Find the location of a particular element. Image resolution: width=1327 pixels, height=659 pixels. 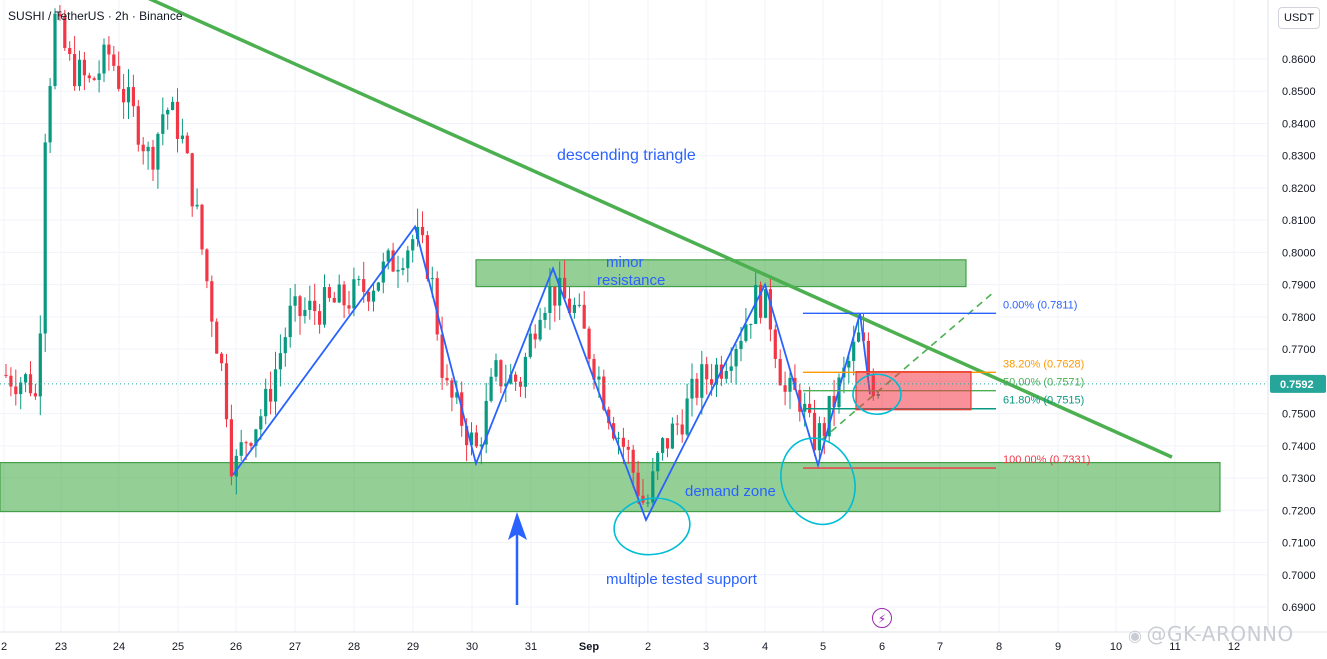

time-tick: 8 is located at coordinates (999, 647).